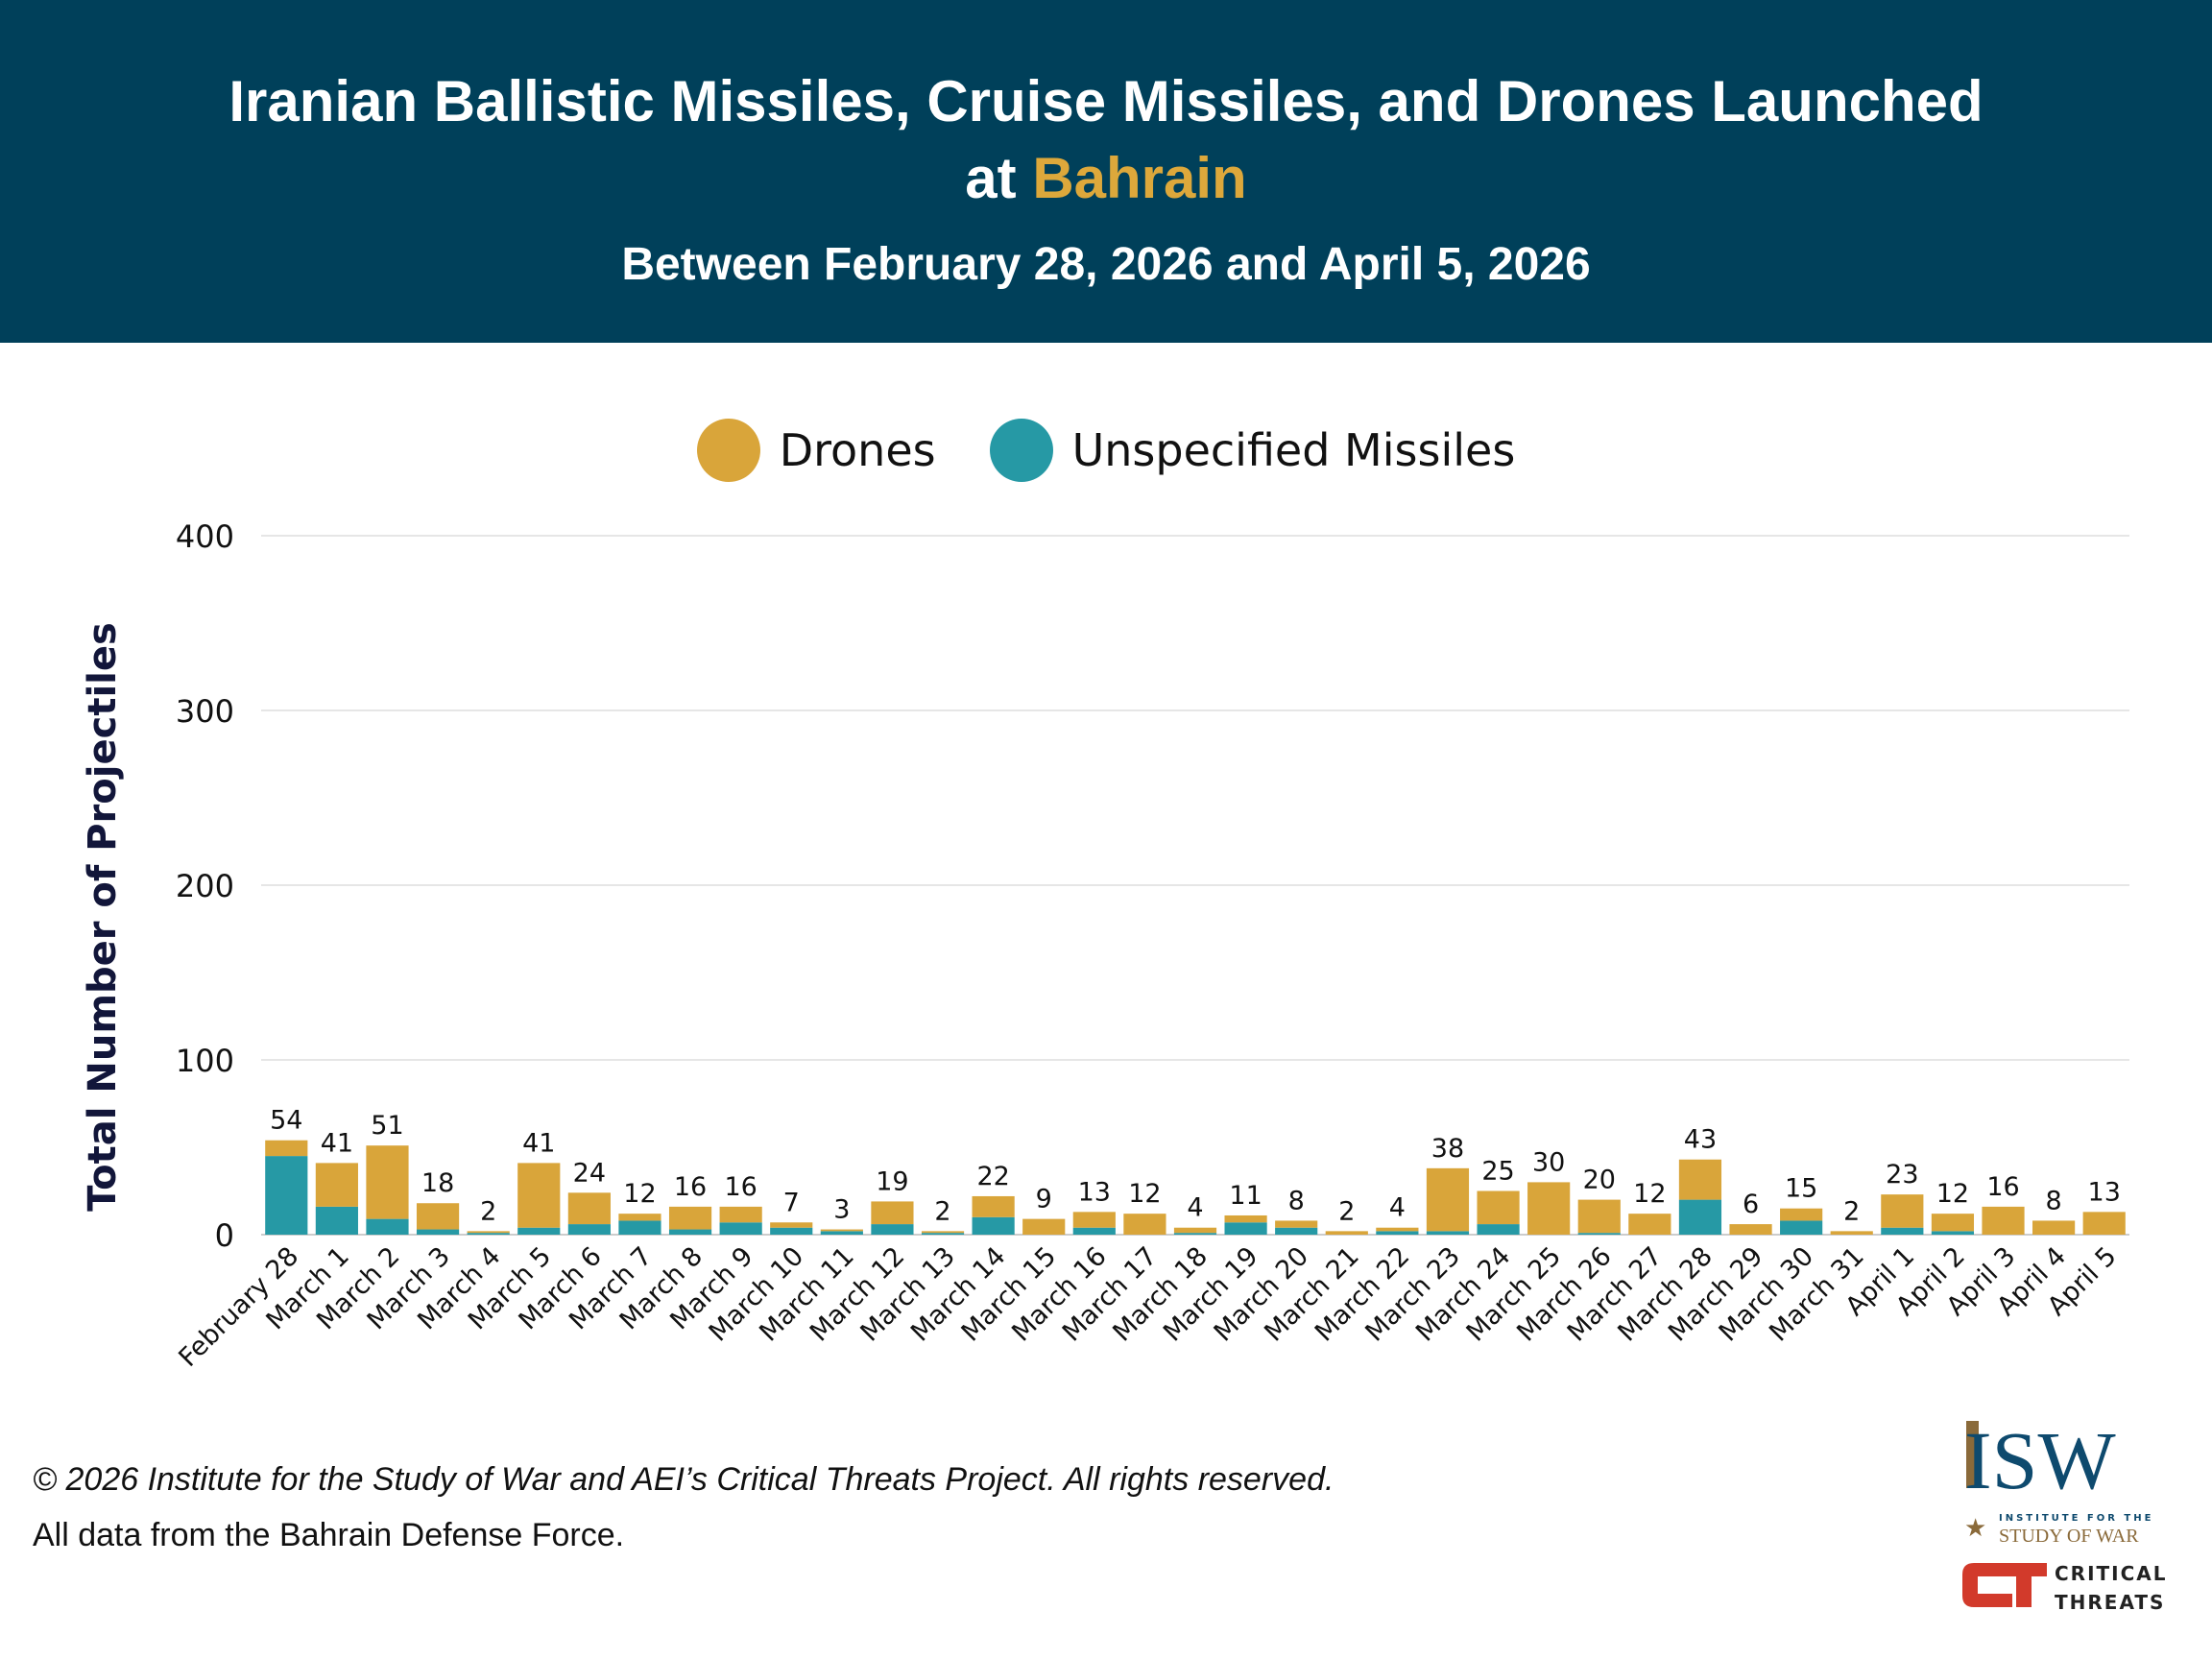 This screenshot has height=1659, width=2212. Describe the element at coordinates (205, 1061) in the screenshot. I see `y-tick-label: 100` at that location.